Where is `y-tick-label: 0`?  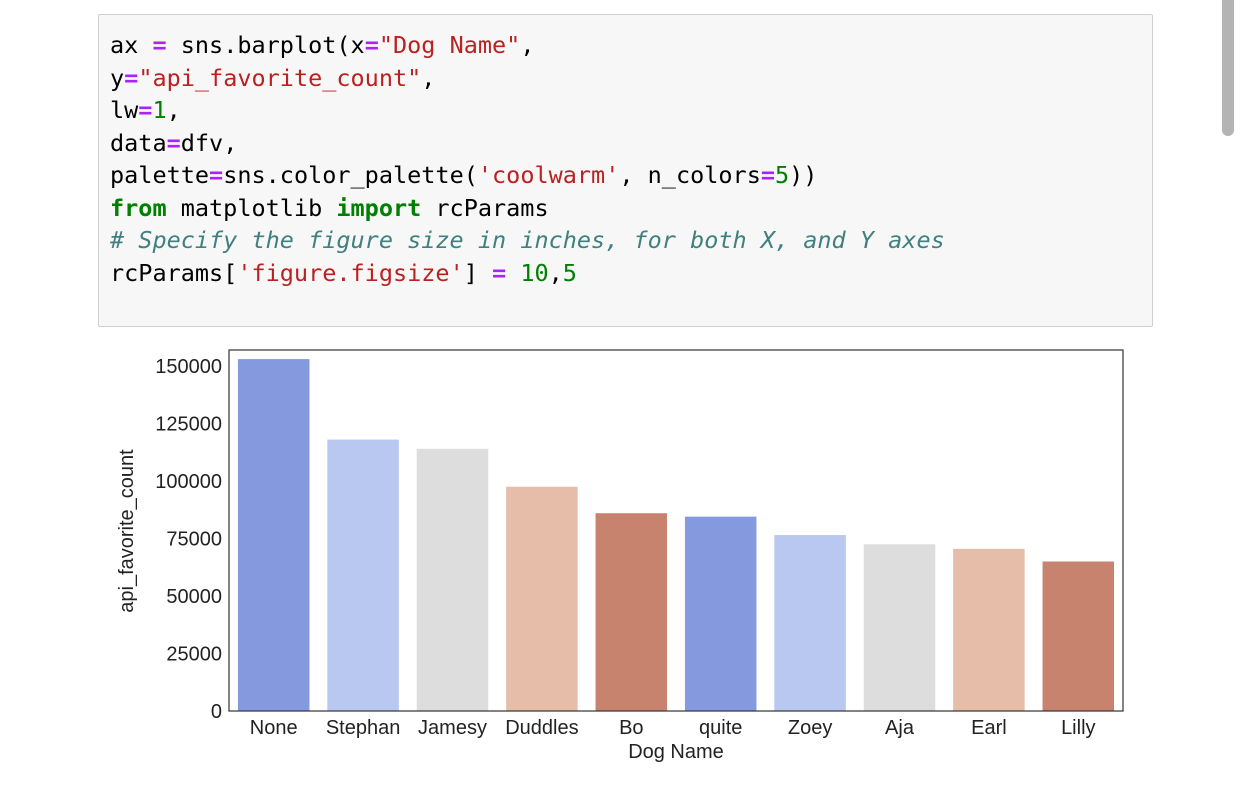
y-tick-label: 0 is located at coordinates (216, 712).